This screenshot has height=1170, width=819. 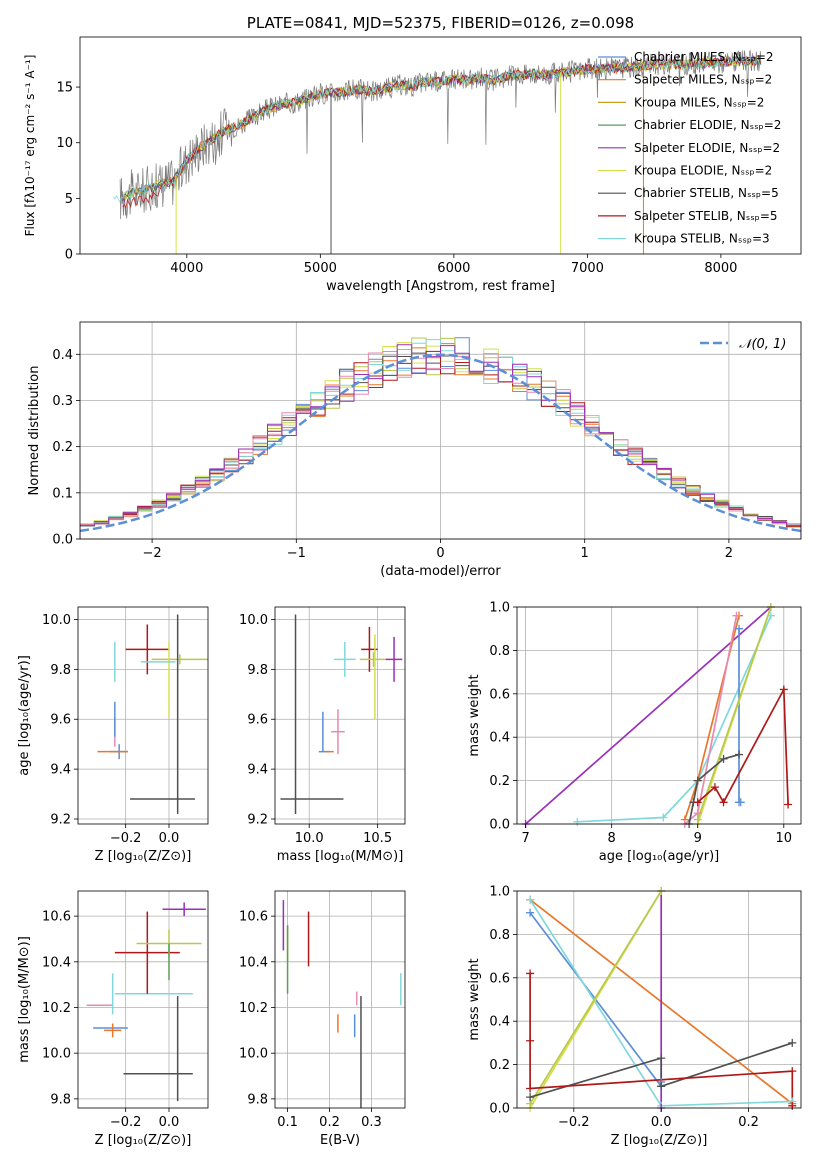 I want to click on y-tick-label: 10.4, so click(x=56, y=962).